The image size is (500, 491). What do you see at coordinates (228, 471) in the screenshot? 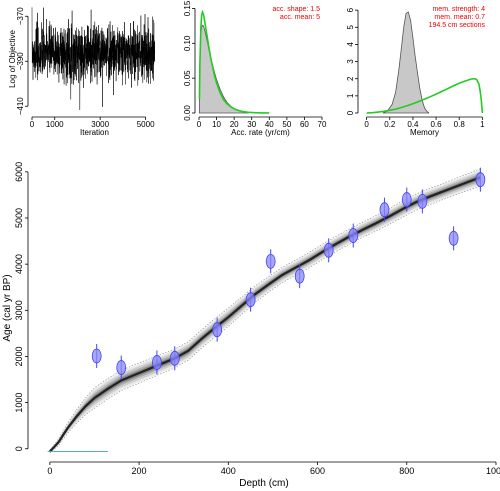
I see `age_depth-x-tick-label: 400` at bounding box center [228, 471].